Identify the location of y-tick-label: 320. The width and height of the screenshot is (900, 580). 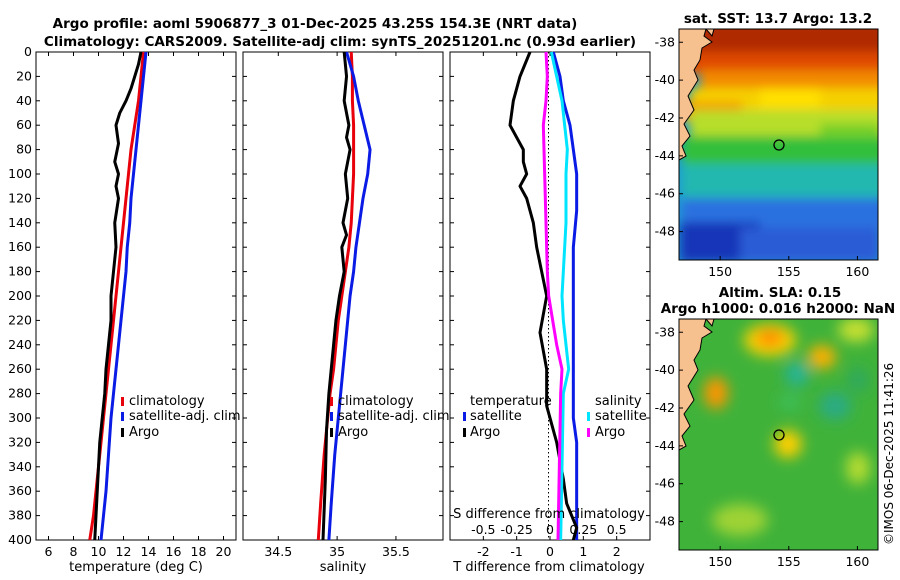
(20, 441).